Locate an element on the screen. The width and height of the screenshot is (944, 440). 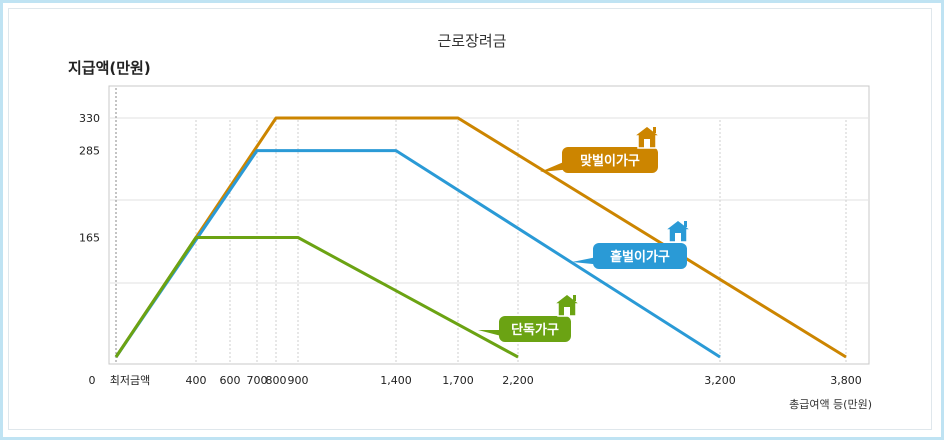
y-tick-label: 330 is located at coordinates (89, 118).